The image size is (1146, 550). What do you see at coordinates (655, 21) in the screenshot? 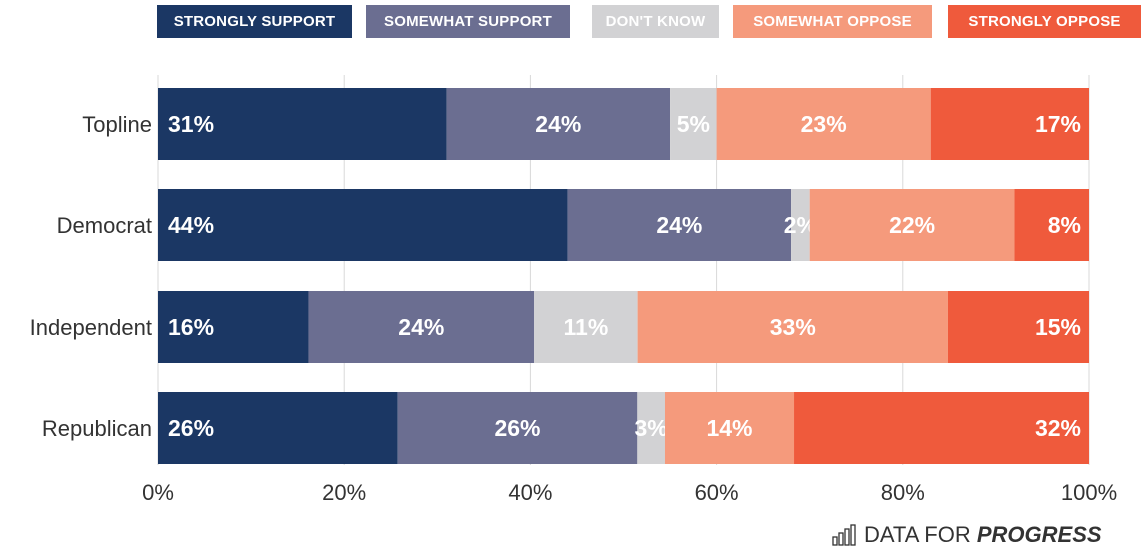
I see `legend-item: DON'T KNOW` at bounding box center [655, 21].